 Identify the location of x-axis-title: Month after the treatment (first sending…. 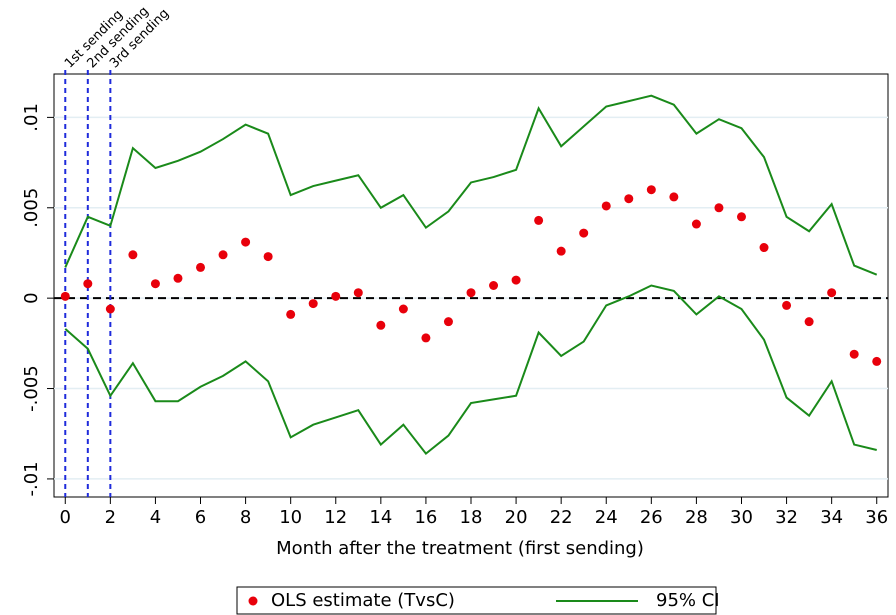
(460, 548).